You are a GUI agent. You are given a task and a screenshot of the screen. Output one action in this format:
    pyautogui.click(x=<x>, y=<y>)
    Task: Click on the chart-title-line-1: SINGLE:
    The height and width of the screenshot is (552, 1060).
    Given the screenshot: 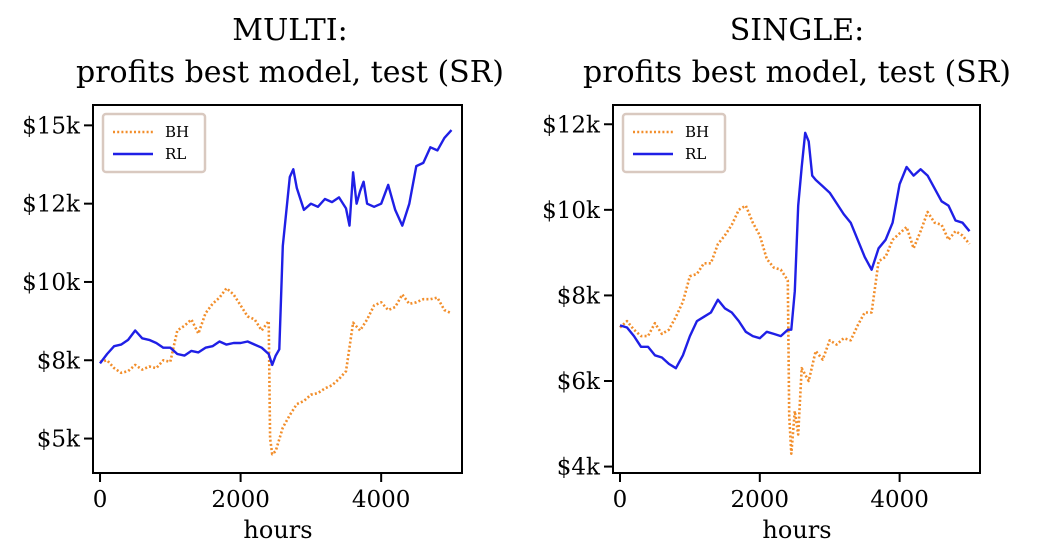 What is the action you would take?
    pyautogui.click(x=797, y=30)
    